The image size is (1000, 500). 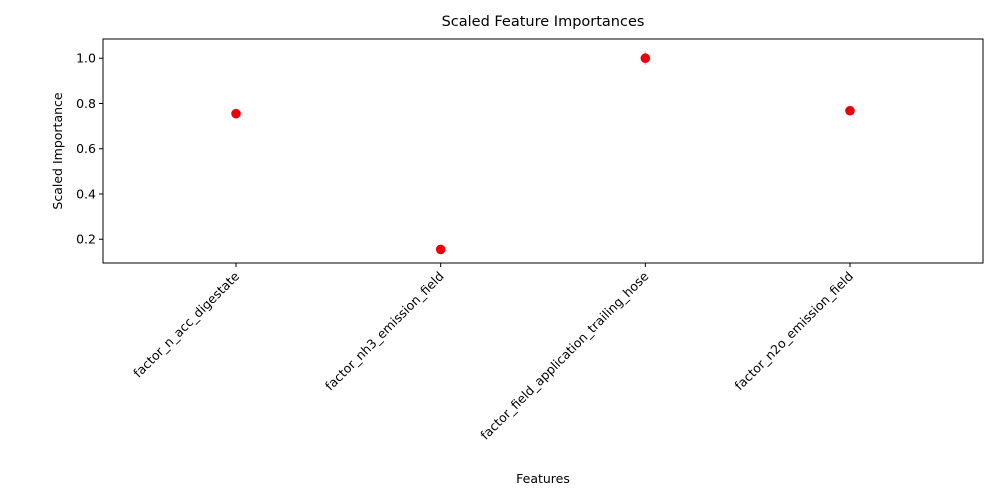 I want to click on y-tick-label: 1.0, so click(x=86, y=58).